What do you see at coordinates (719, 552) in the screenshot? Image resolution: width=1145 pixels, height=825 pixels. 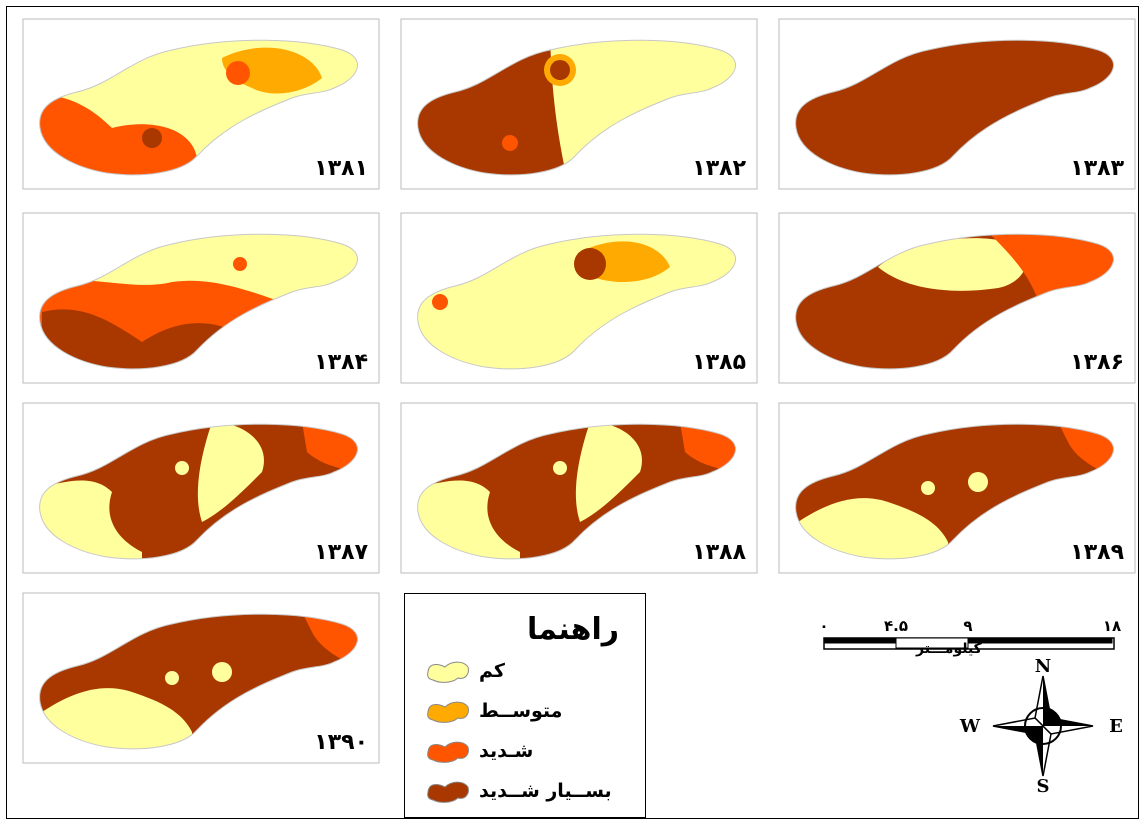 I see `map-year-label: ۱۳۸۸` at bounding box center [719, 552].